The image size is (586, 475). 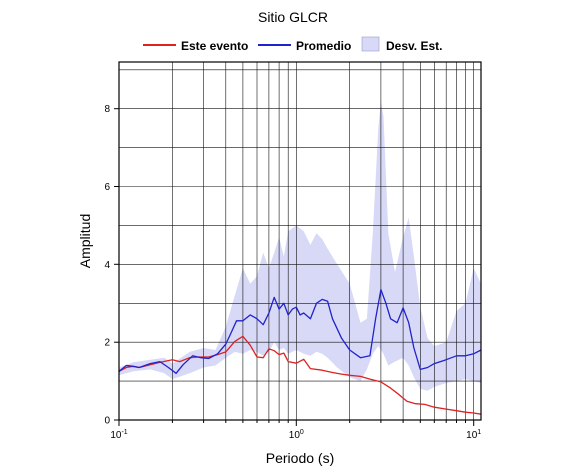 I want to click on y-tick-label: 4, so click(x=107, y=265).